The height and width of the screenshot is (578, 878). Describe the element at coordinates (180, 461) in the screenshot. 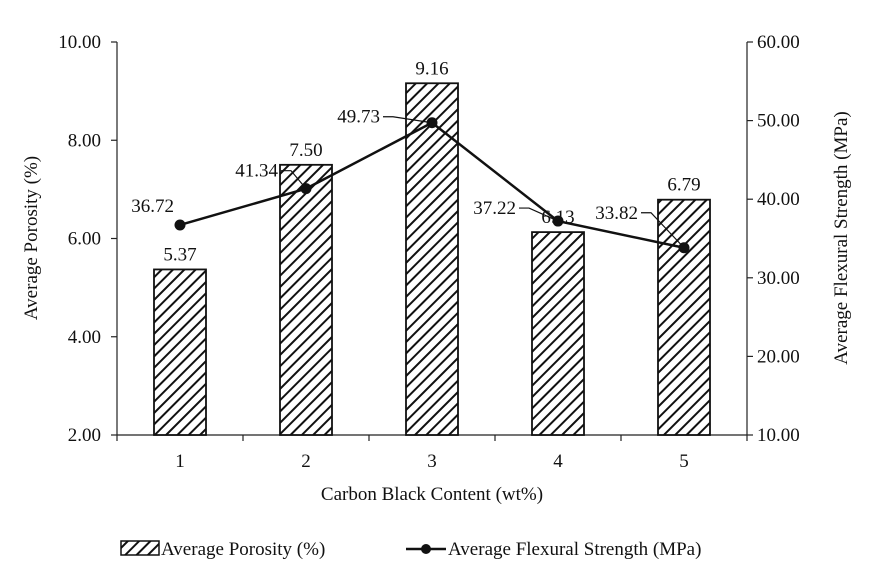

I see `x-tick-label-0: 1` at that location.